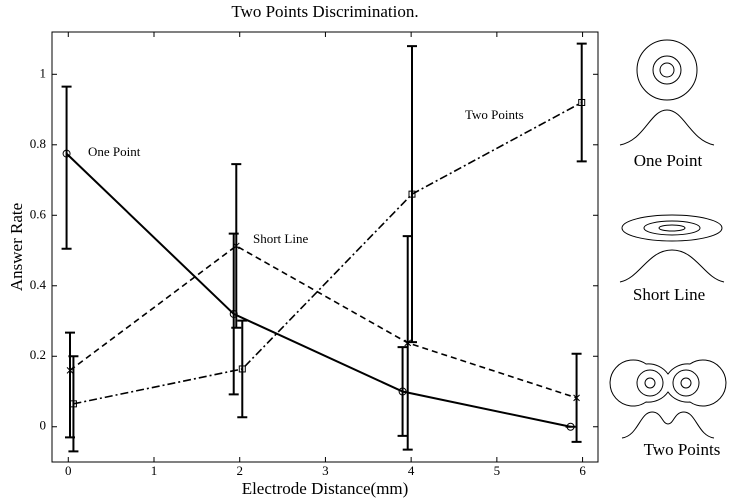 The image size is (752, 500). Describe the element at coordinates (38, 213) in the screenshot. I see `y-tick-label: 0.6` at that location.